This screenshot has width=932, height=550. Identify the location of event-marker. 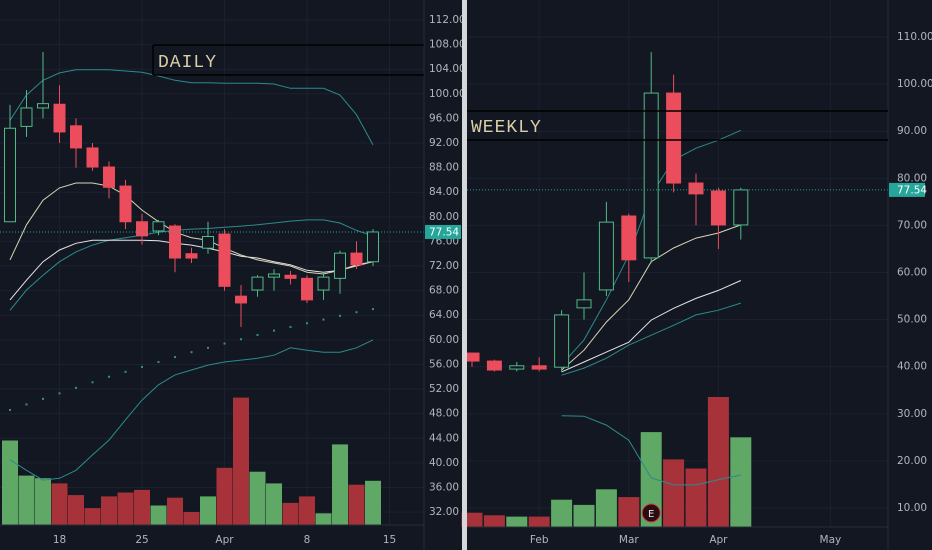
(651, 513).